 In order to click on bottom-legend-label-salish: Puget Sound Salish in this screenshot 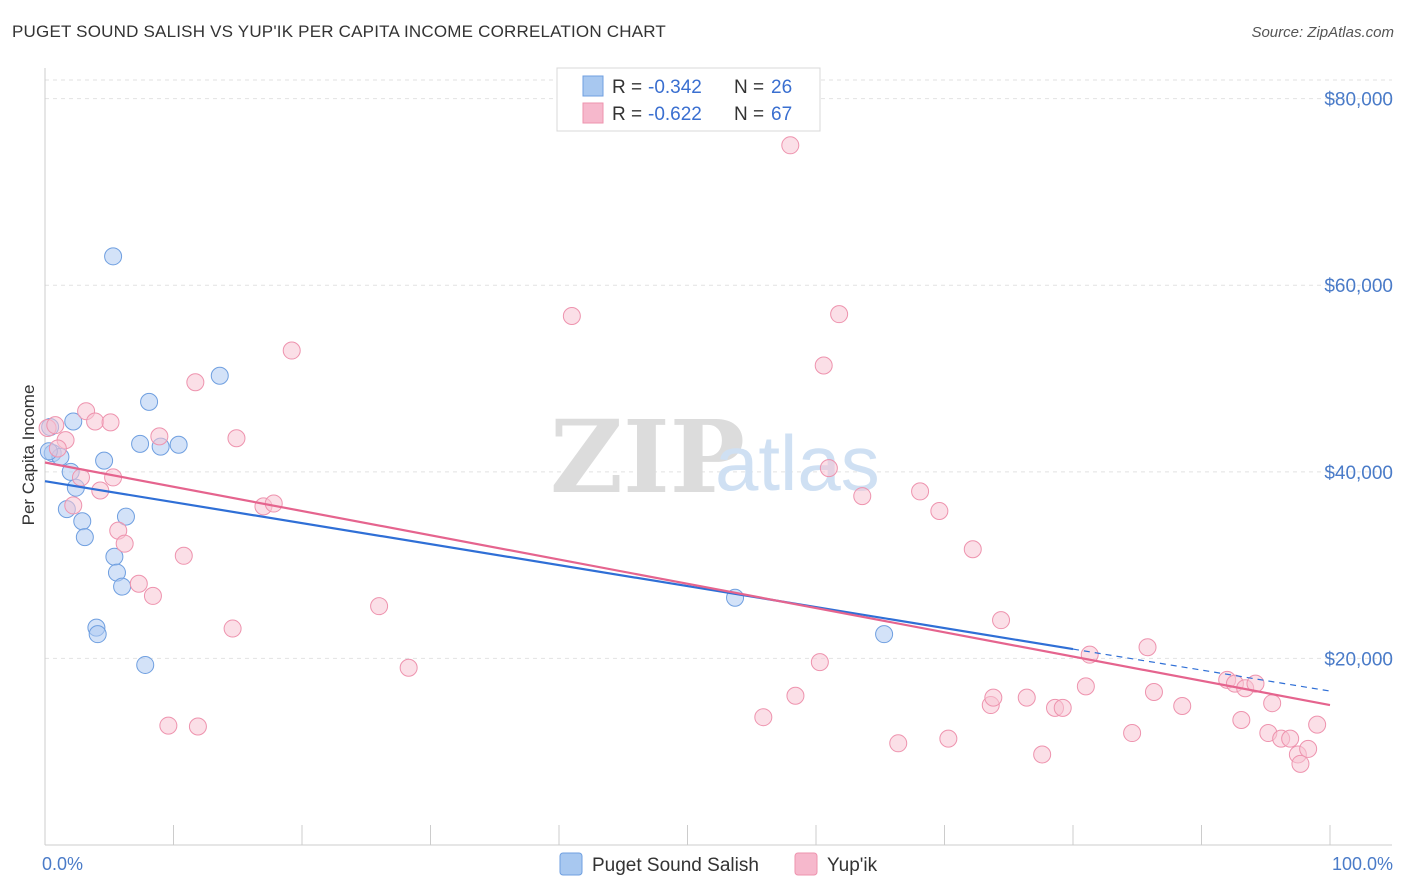, I will do `click(675, 865)`.